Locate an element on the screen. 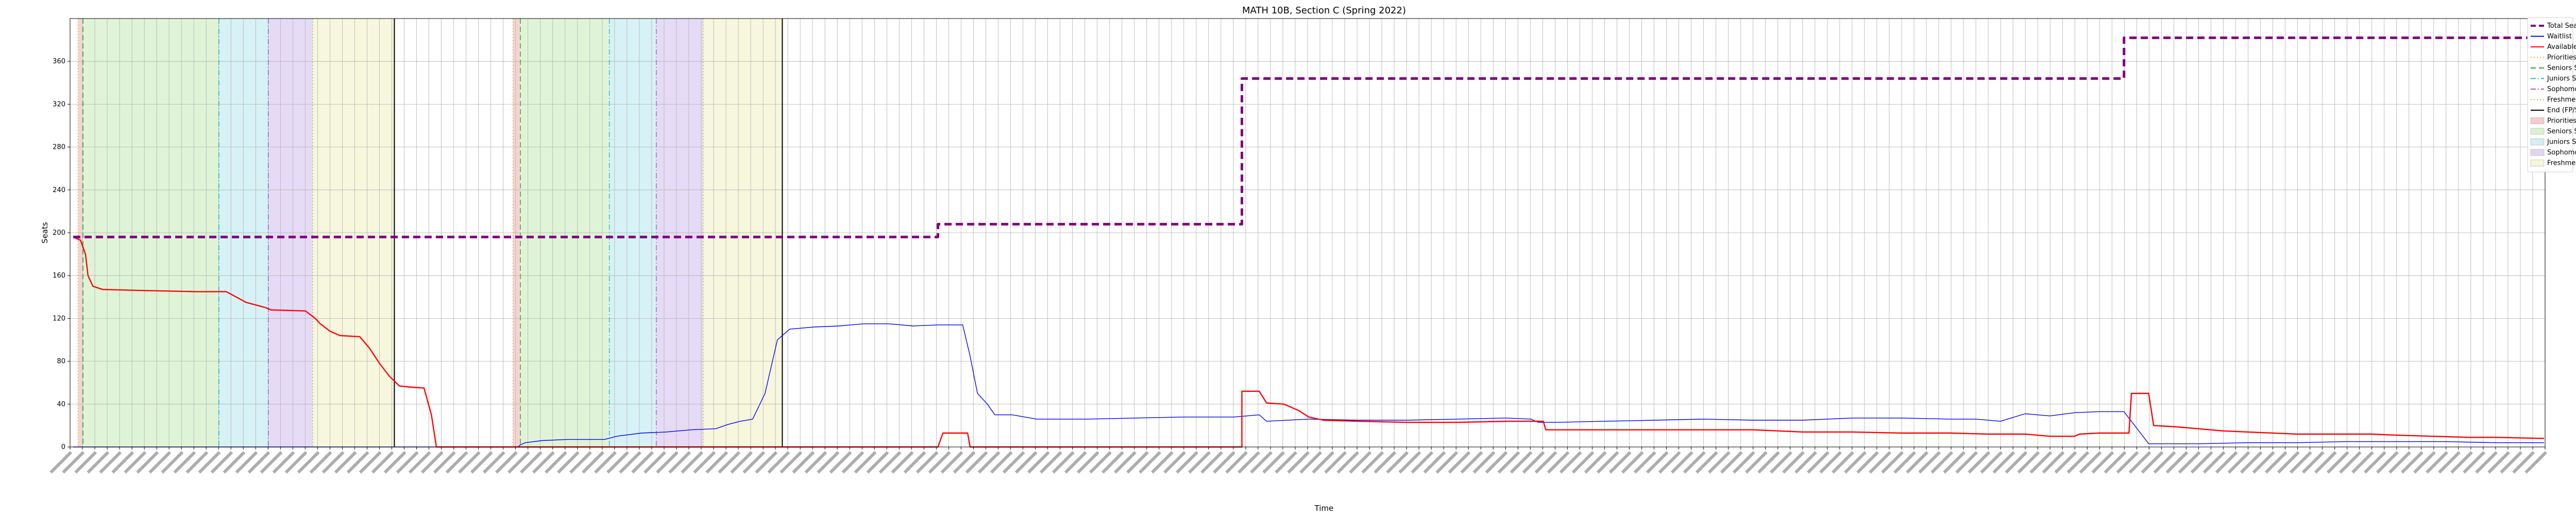  y-axis-label: Seats is located at coordinates (44, 233).